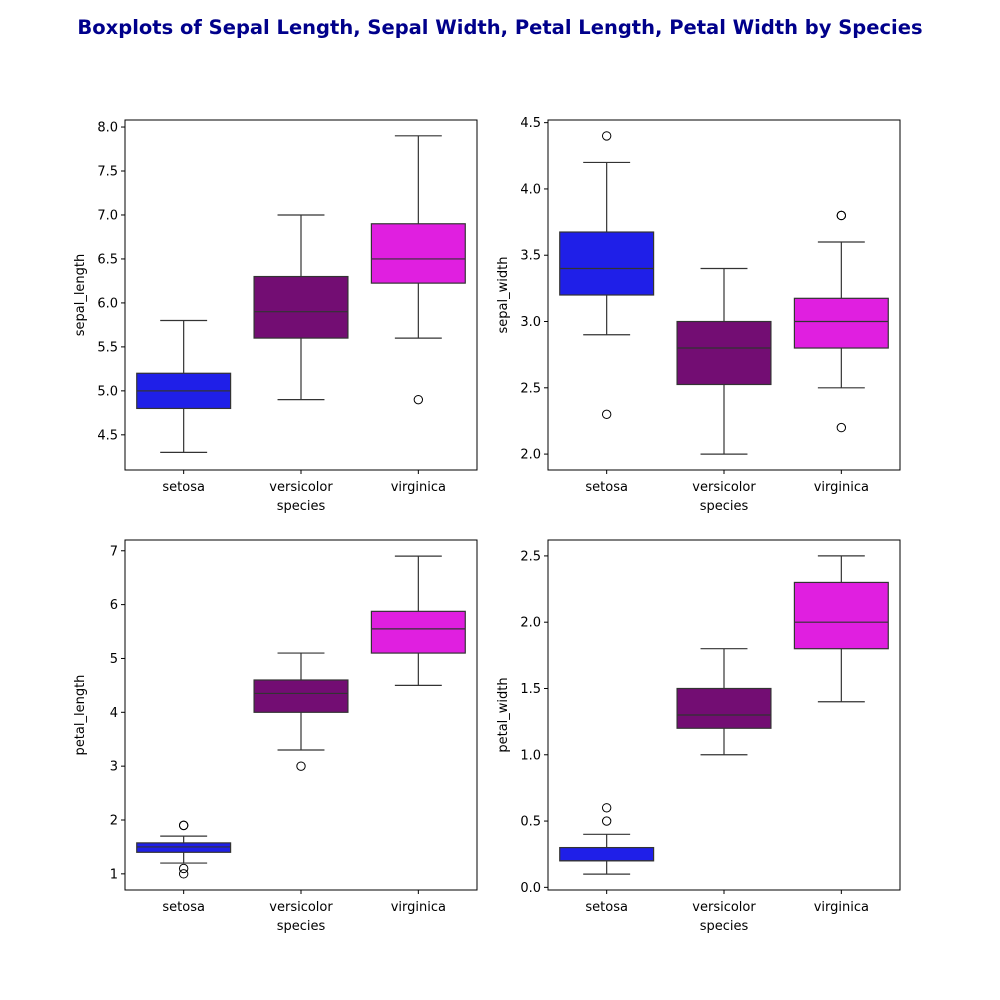  What do you see at coordinates (114, 713) in the screenshot?
I see `y-tick-label: 4` at bounding box center [114, 713].